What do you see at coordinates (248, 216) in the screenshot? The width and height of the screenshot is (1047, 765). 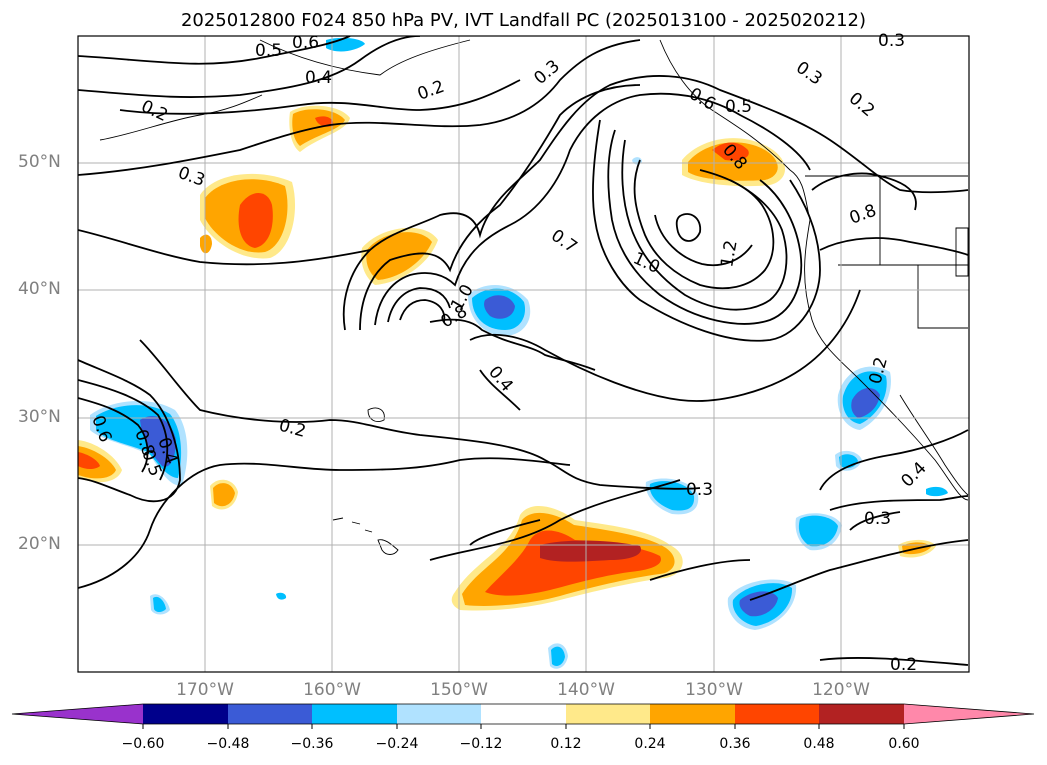 I see `warm-patch-165w` at bounding box center [248, 216].